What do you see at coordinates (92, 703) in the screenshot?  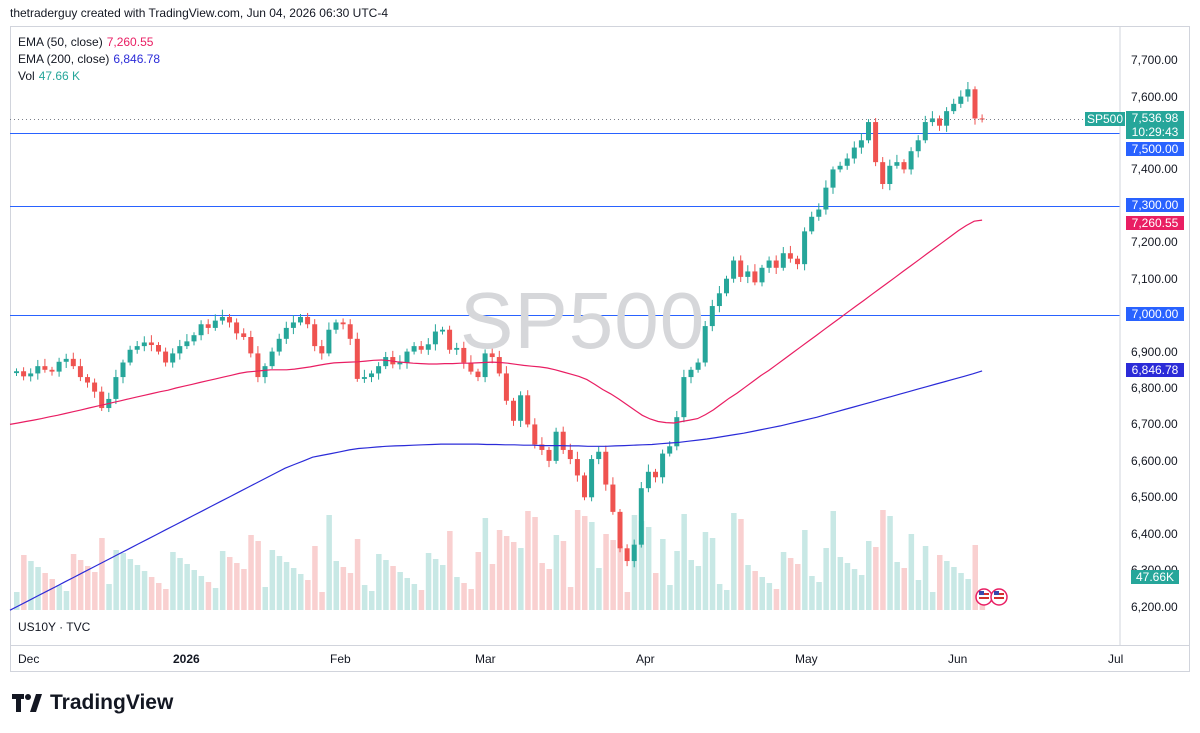 I see `tradingview-logo: TradingView` at bounding box center [92, 703].